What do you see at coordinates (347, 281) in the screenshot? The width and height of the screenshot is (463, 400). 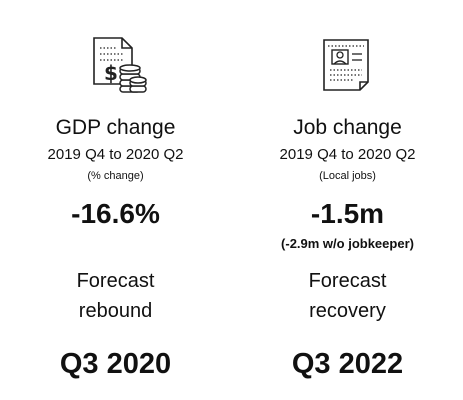 I see `jobs-forecast-label: Forecast` at bounding box center [347, 281].